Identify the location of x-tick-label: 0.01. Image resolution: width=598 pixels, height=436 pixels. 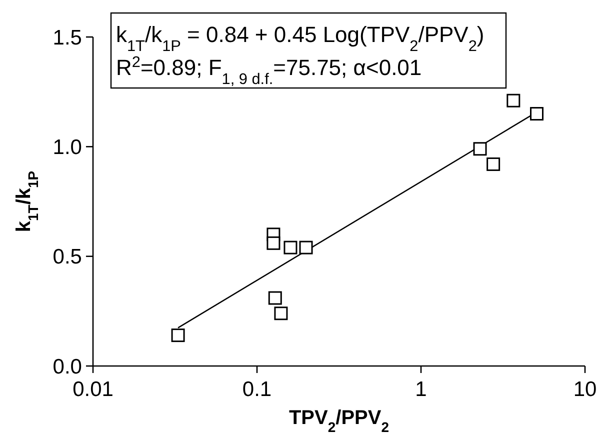
(93, 389).